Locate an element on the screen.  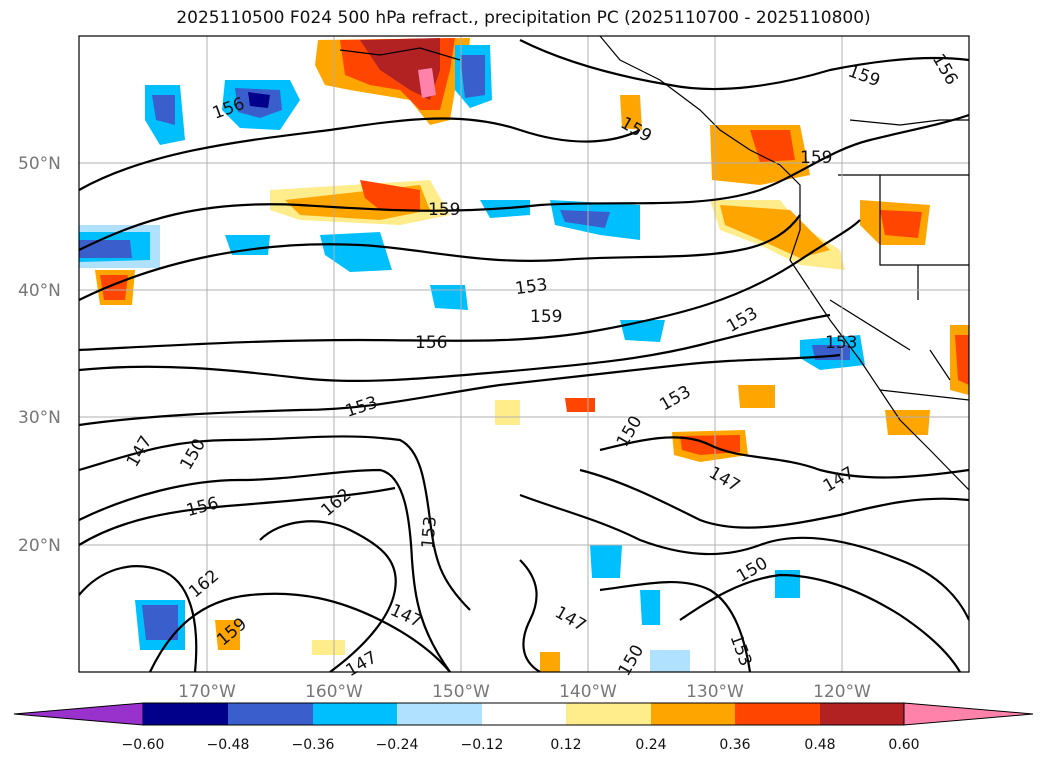
colorbar-tick-label: 0.60 is located at coordinates (903, 745).